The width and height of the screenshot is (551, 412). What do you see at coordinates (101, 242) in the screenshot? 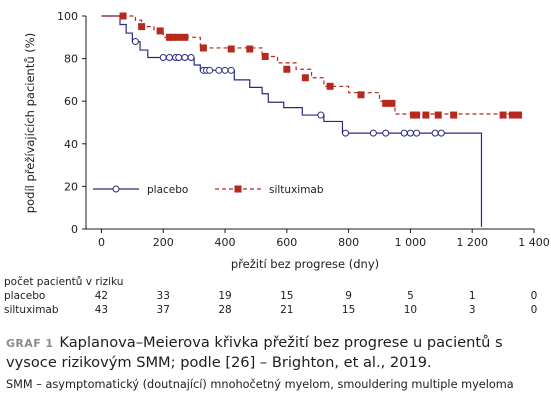
I see `x-tick-label: 0` at bounding box center [101, 242].